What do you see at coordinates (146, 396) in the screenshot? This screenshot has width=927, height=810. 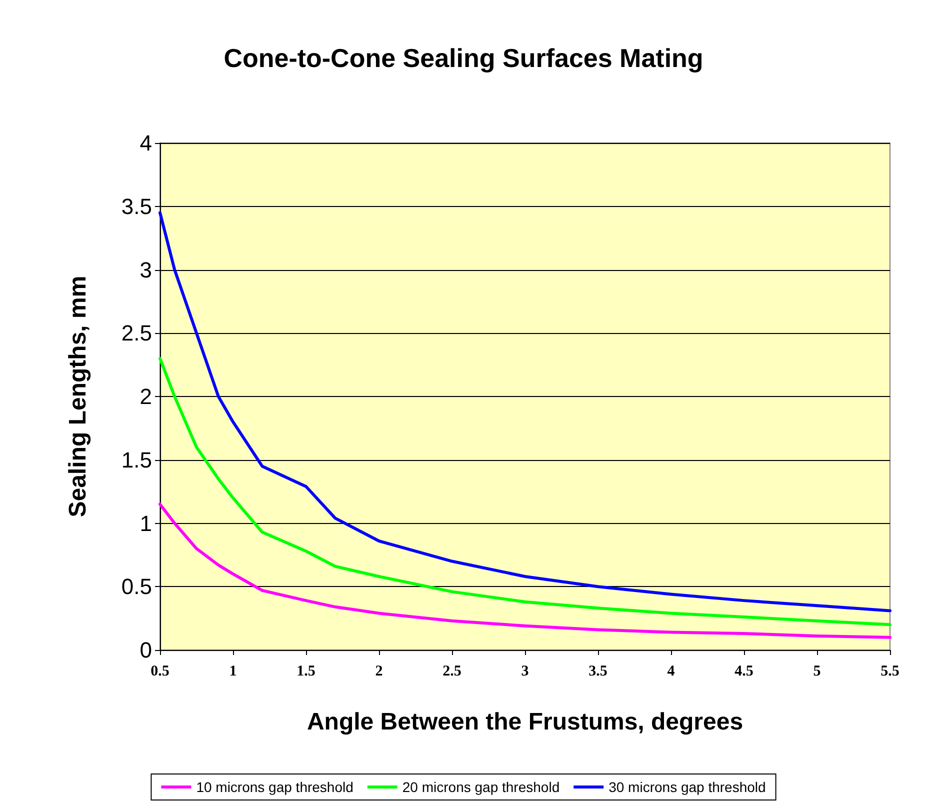 I see `y-tick-label: 2` at bounding box center [146, 396].